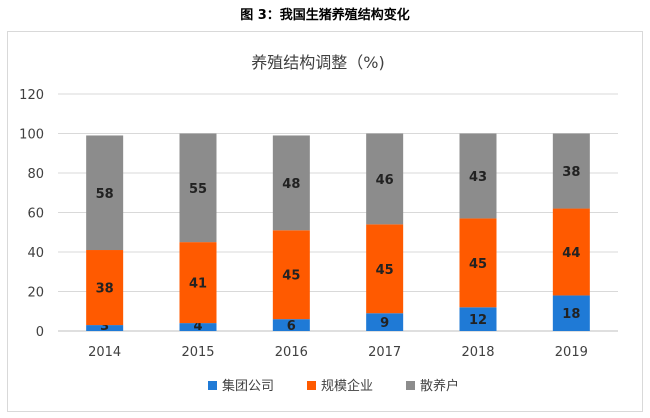 This screenshot has width=650, height=418. Describe the element at coordinates (31, 95) in the screenshot. I see `y-tick-label: 120` at that location.